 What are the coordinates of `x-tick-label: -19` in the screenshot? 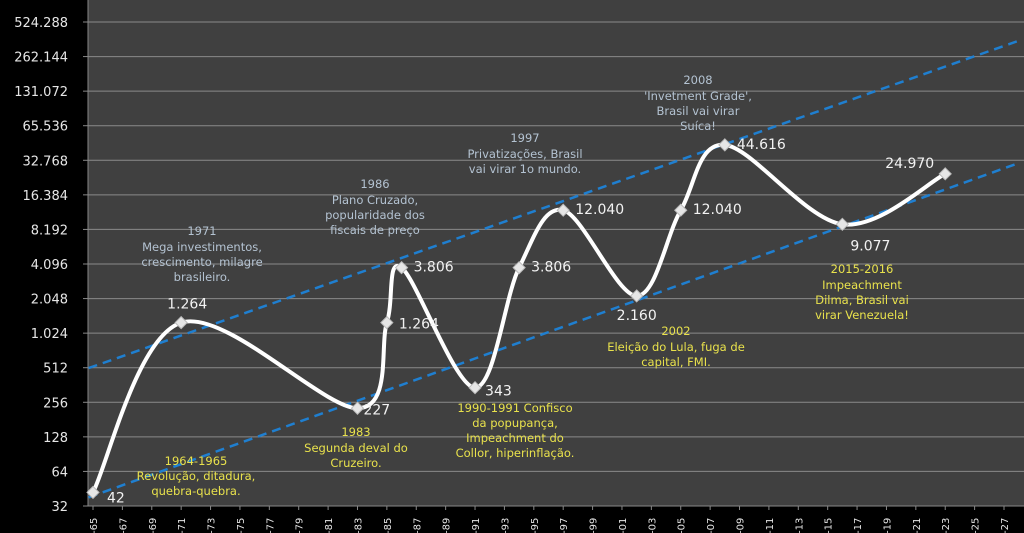 It's located at (887, 525).